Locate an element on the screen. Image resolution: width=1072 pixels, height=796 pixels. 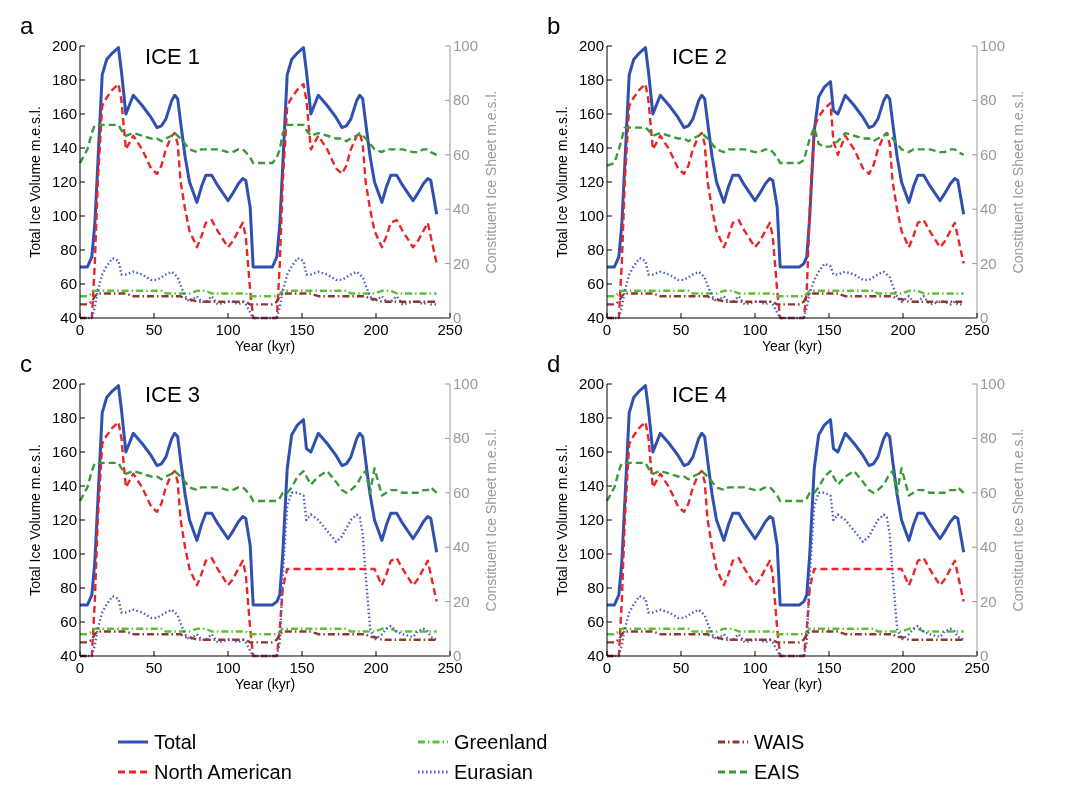
text: d is located at coordinates (554, 363).